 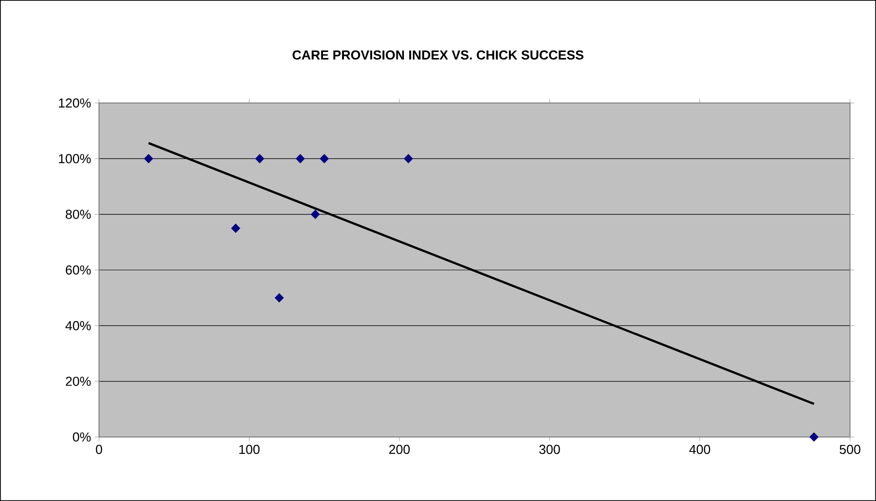 What do you see at coordinates (438, 55) in the screenshot?
I see `chart-title: CARE PROVISION INDEX VS. CHICK SUCCESS` at bounding box center [438, 55].